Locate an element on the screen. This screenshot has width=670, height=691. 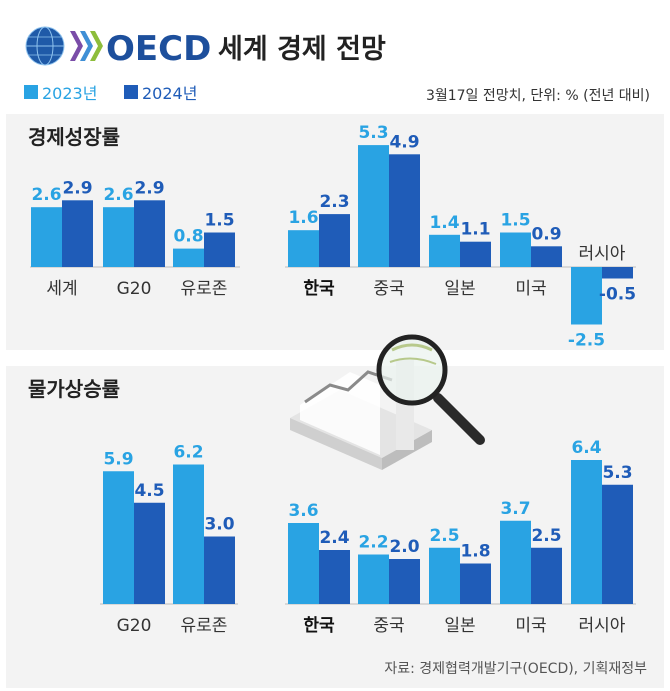
value-label-3-4-1: 5.3 is located at coordinates (617, 473).